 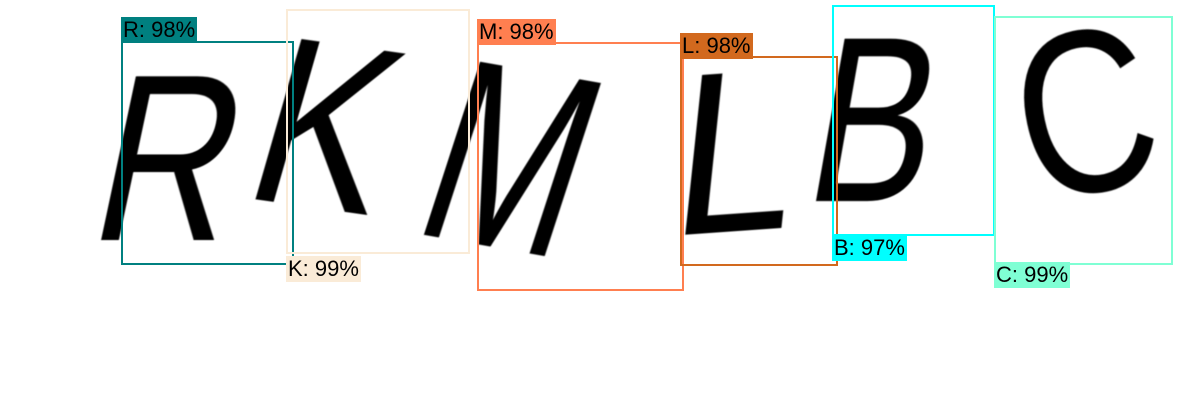 What do you see at coordinates (516, 32) in the screenshot?
I see `confidence-label-m: M: 98%` at bounding box center [516, 32].